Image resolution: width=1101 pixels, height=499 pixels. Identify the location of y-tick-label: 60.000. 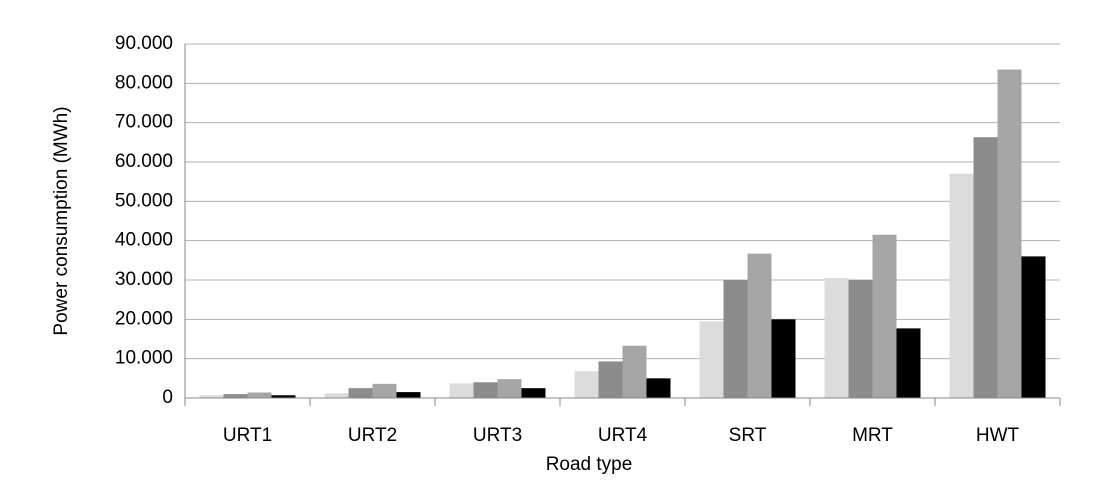
(144, 161).